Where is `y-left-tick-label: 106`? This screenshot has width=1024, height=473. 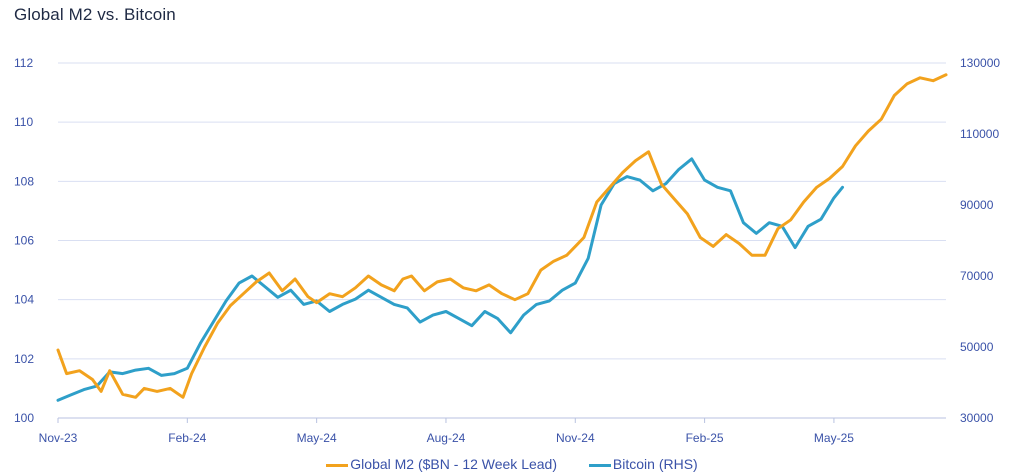
y-left-tick-label: 106 is located at coordinates (24, 241).